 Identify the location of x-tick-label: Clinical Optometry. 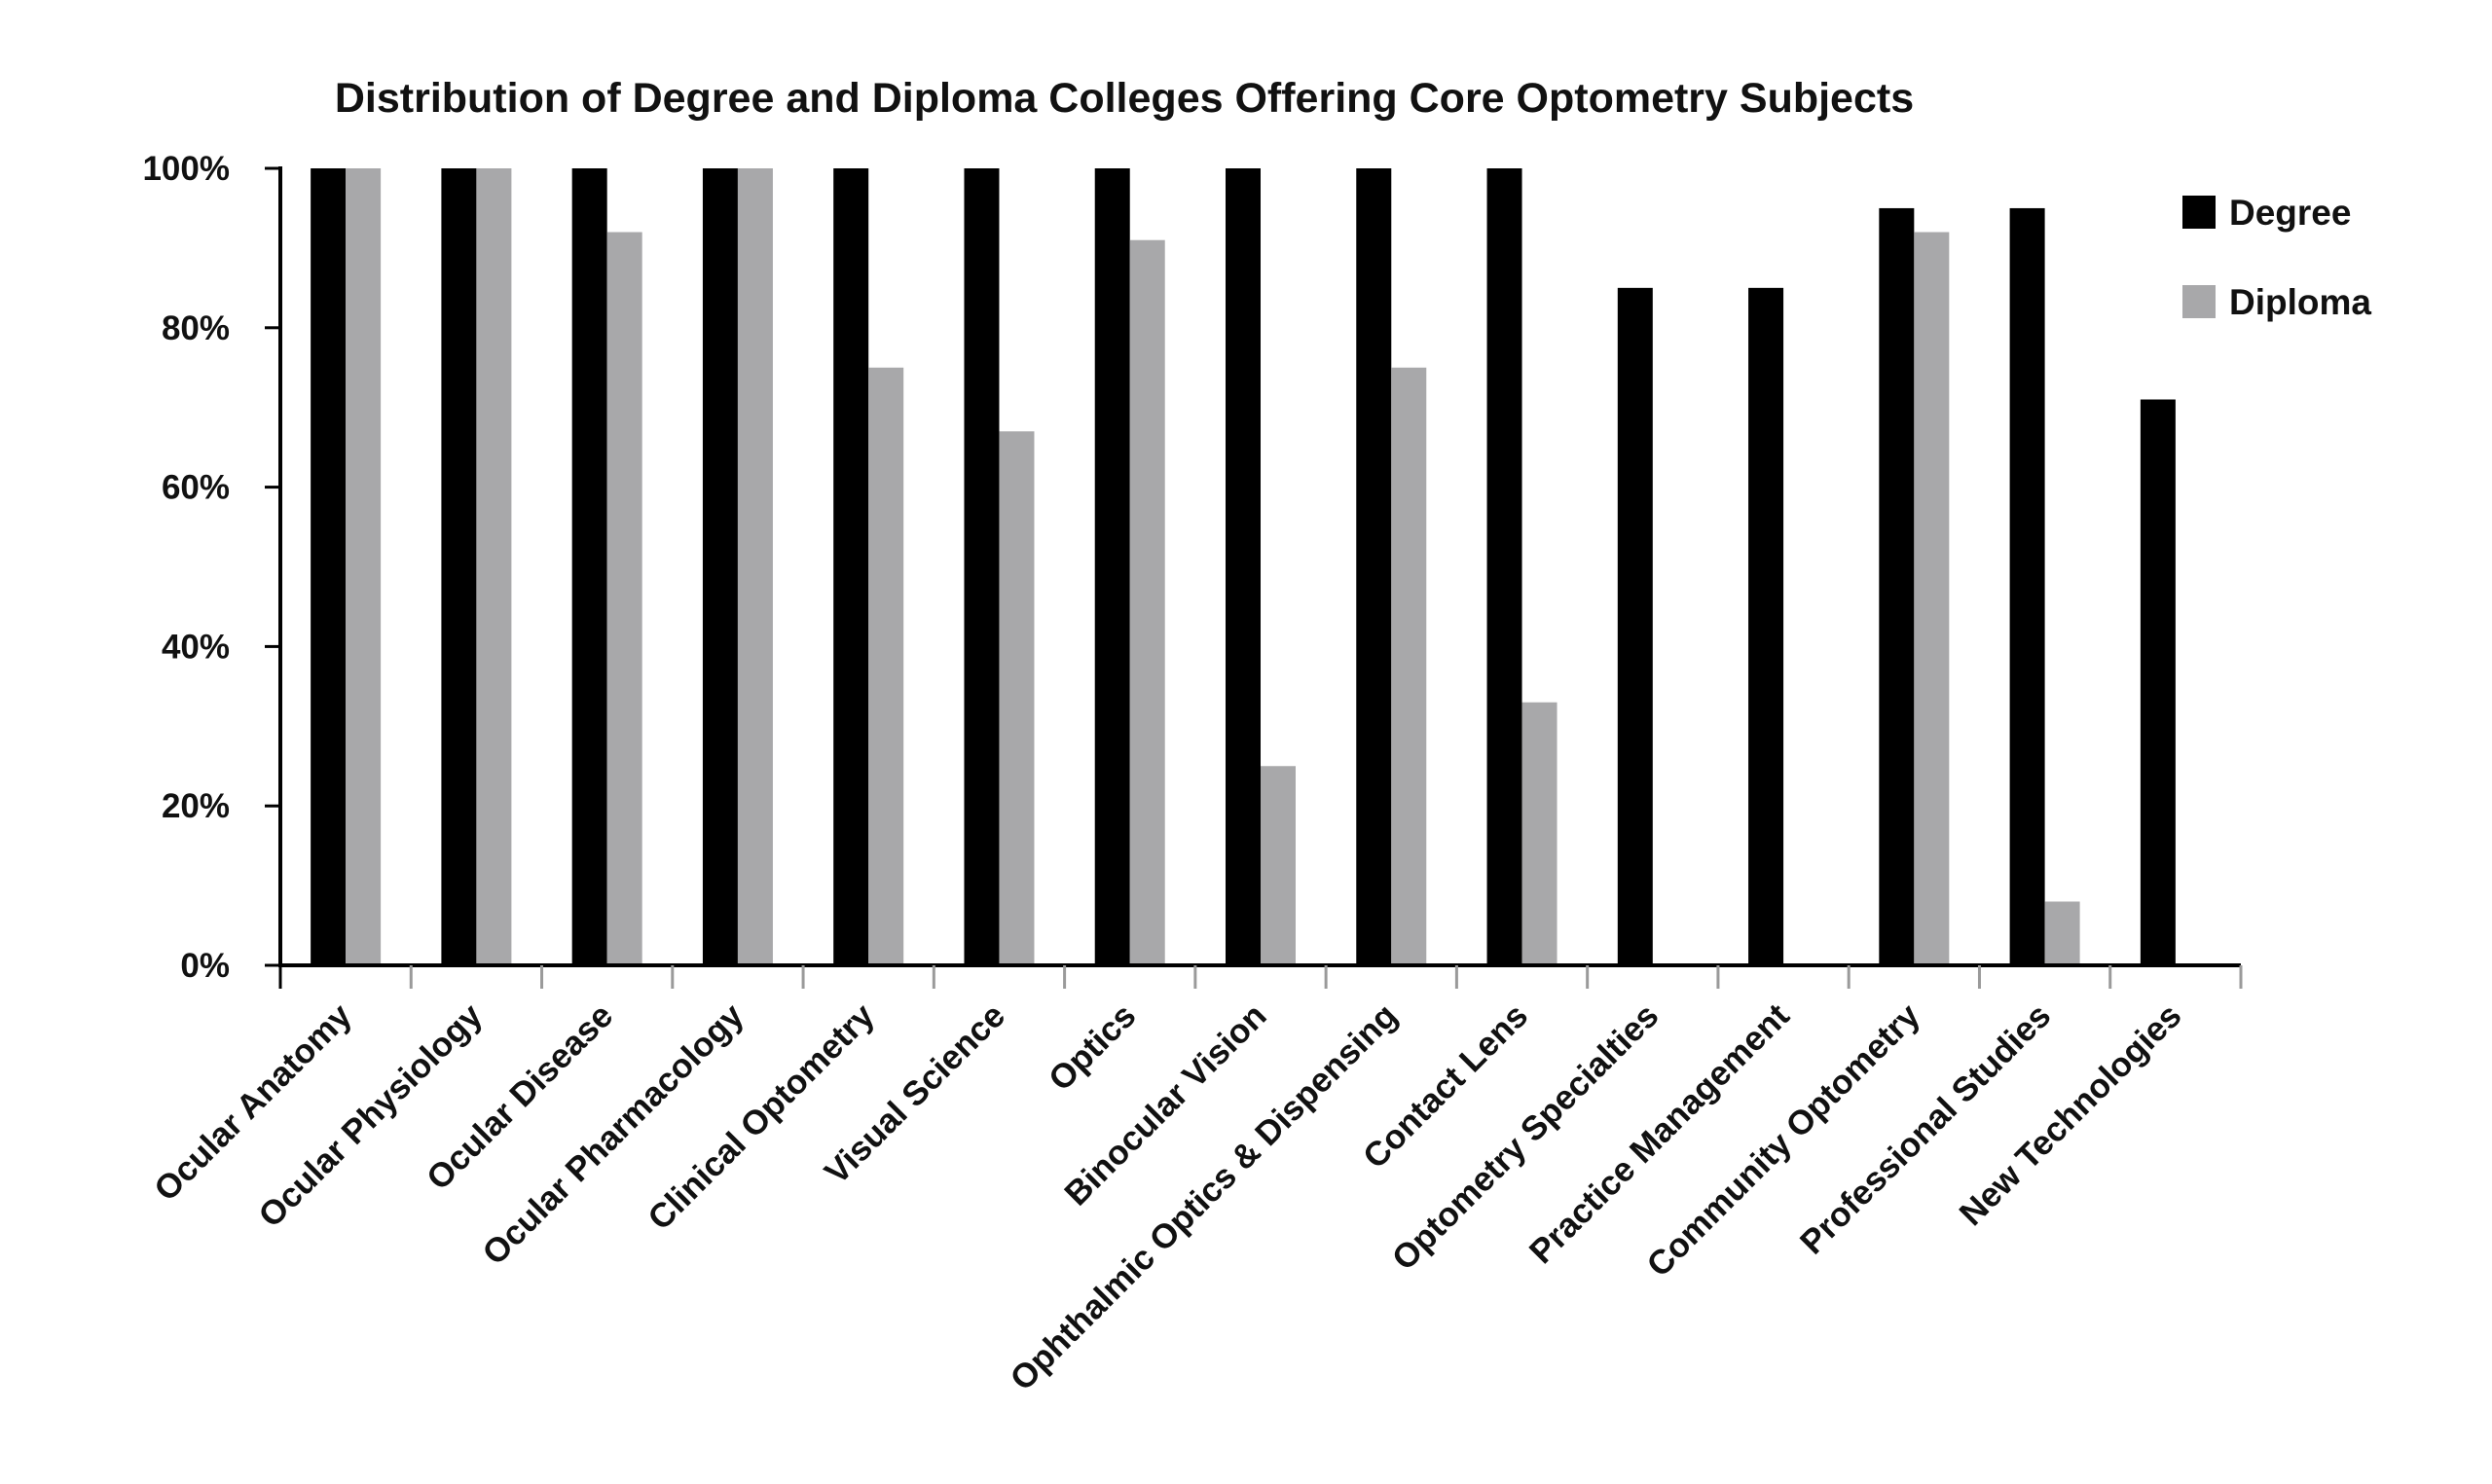
(761, 1117).